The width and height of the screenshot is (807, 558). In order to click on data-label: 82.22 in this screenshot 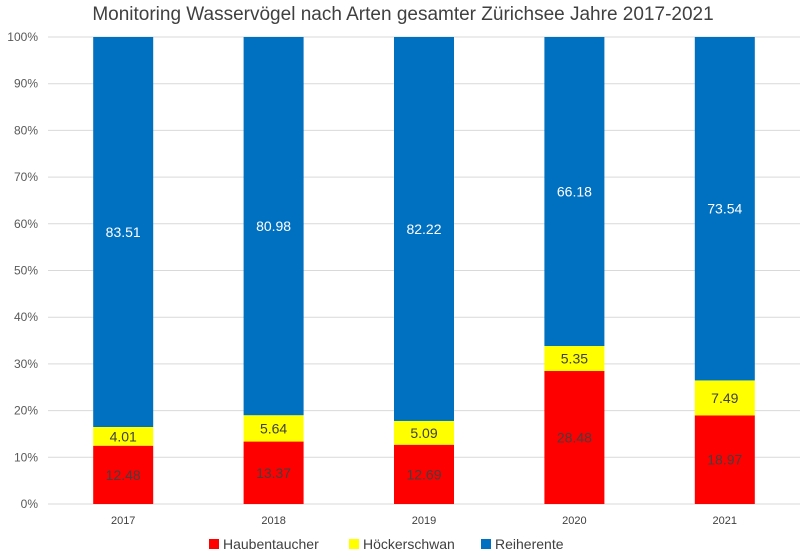, I will do `click(423, 229)`.